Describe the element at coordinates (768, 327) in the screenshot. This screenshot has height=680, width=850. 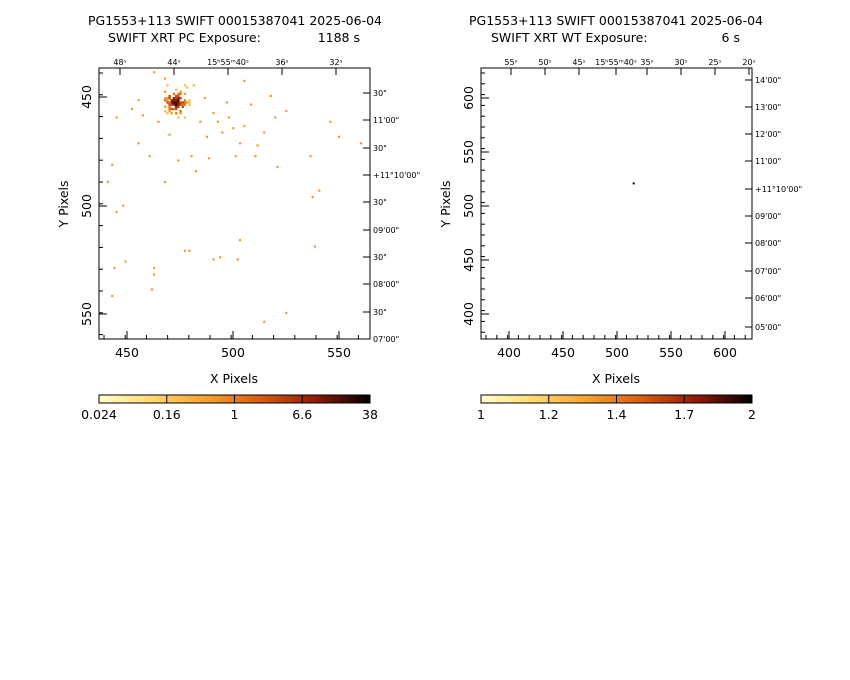
I see `dec-tick-label: 05'00"` at that location.